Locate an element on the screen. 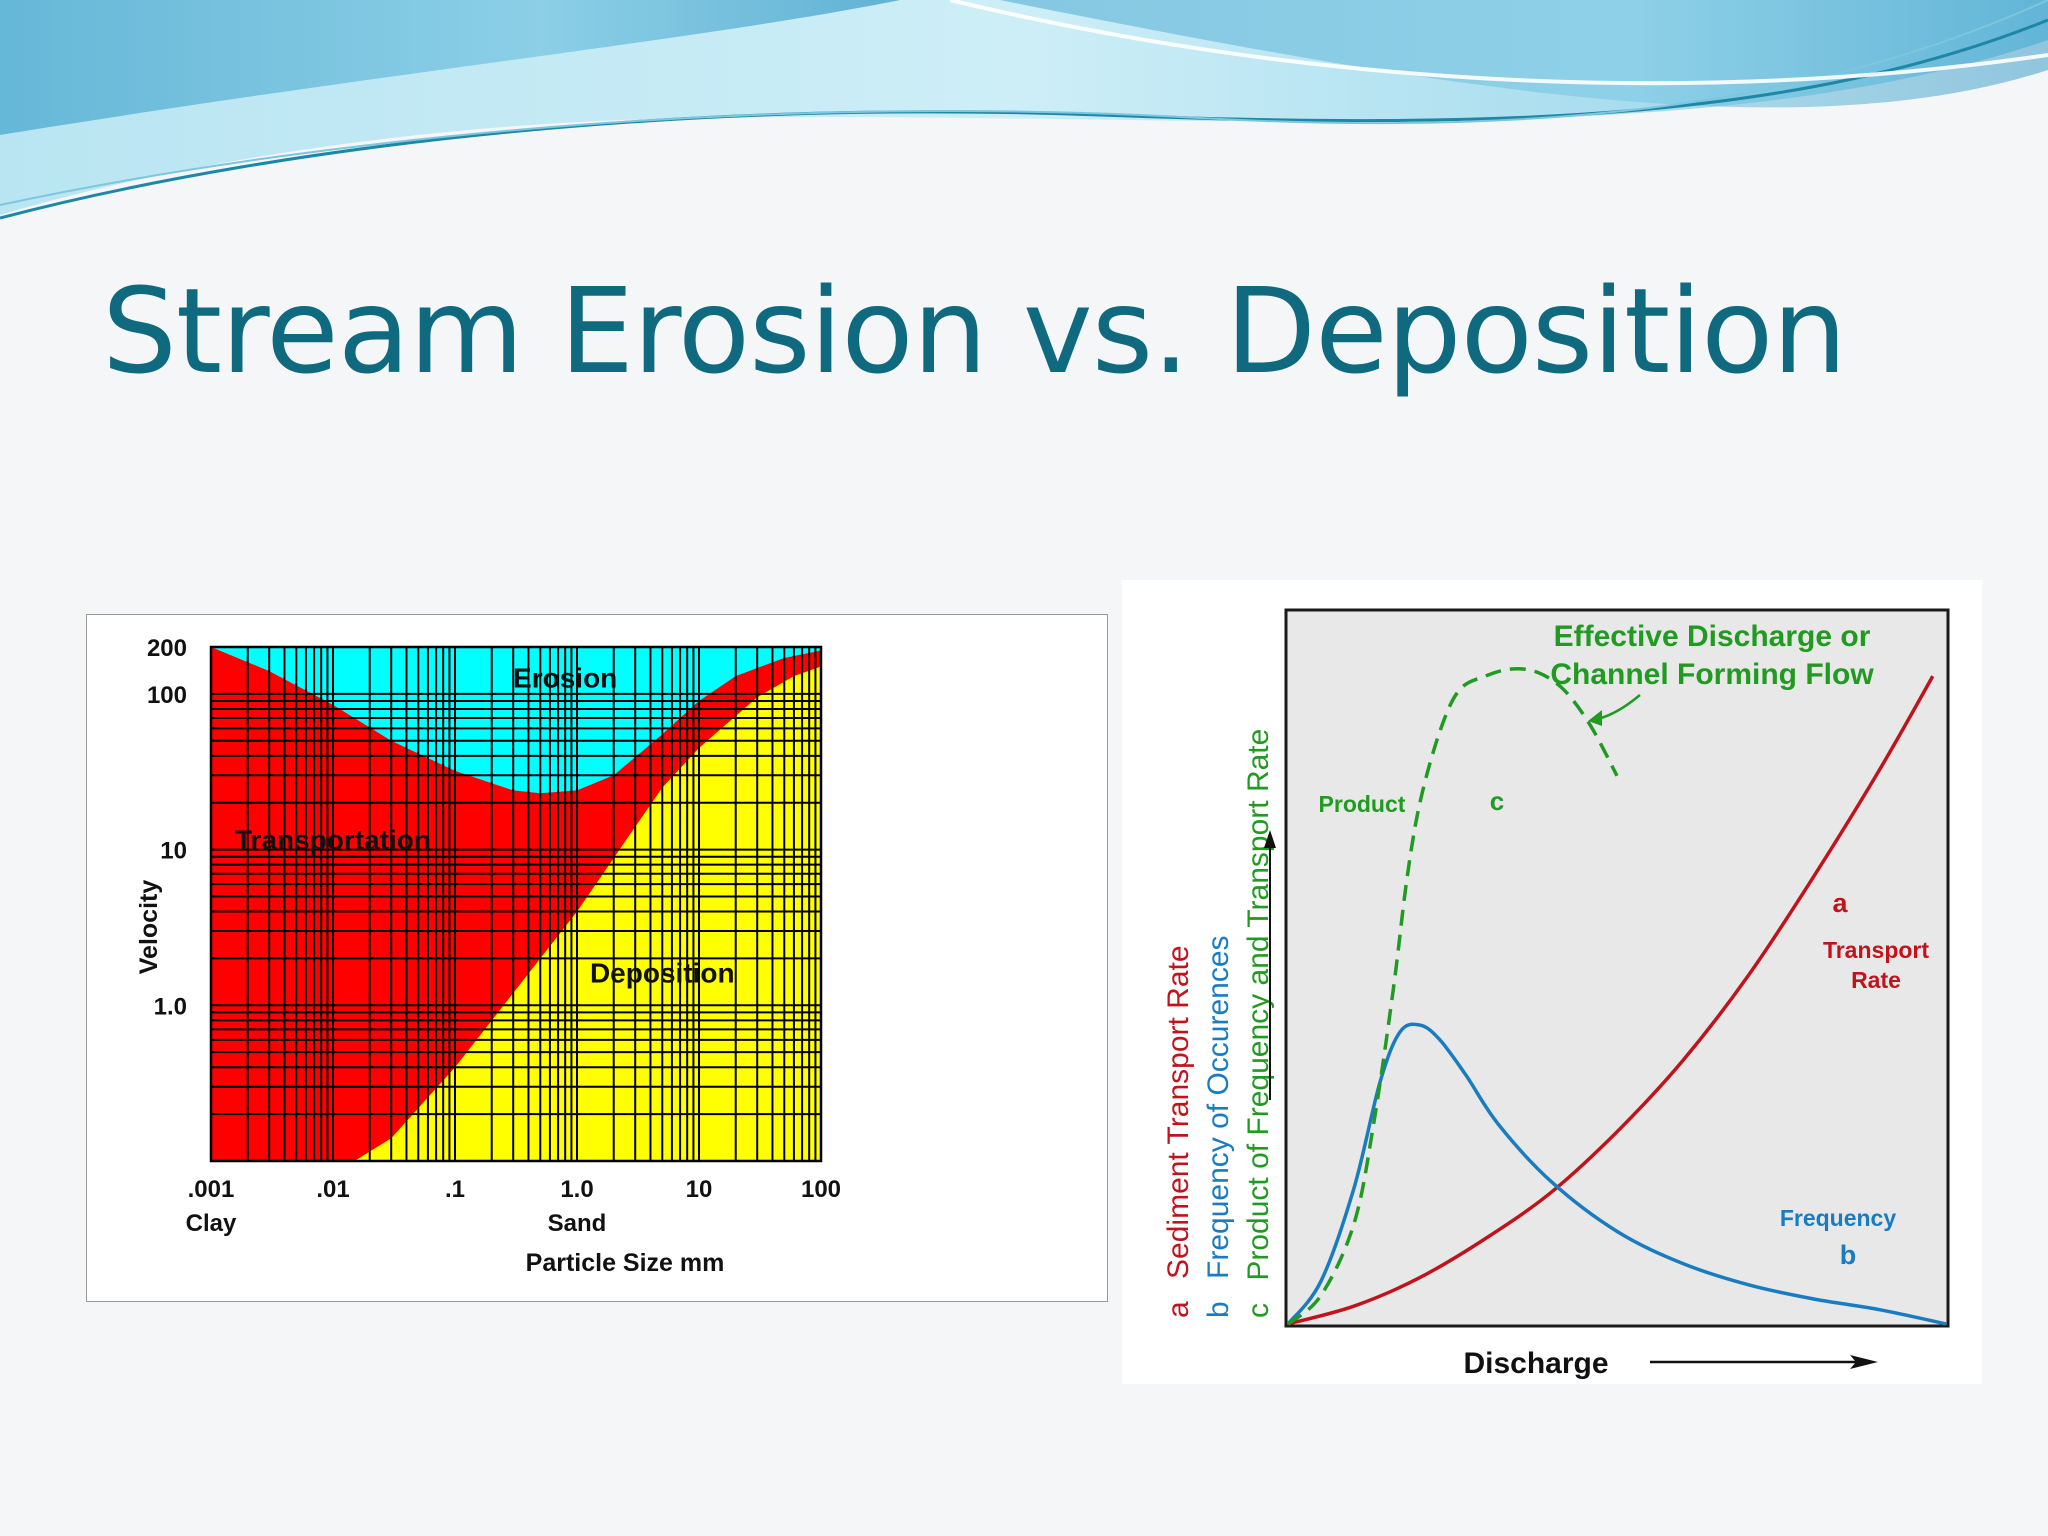 This screenshot has height=1536, width=2048. annotation-product-label: Product is located at coordinates (1362, 804).